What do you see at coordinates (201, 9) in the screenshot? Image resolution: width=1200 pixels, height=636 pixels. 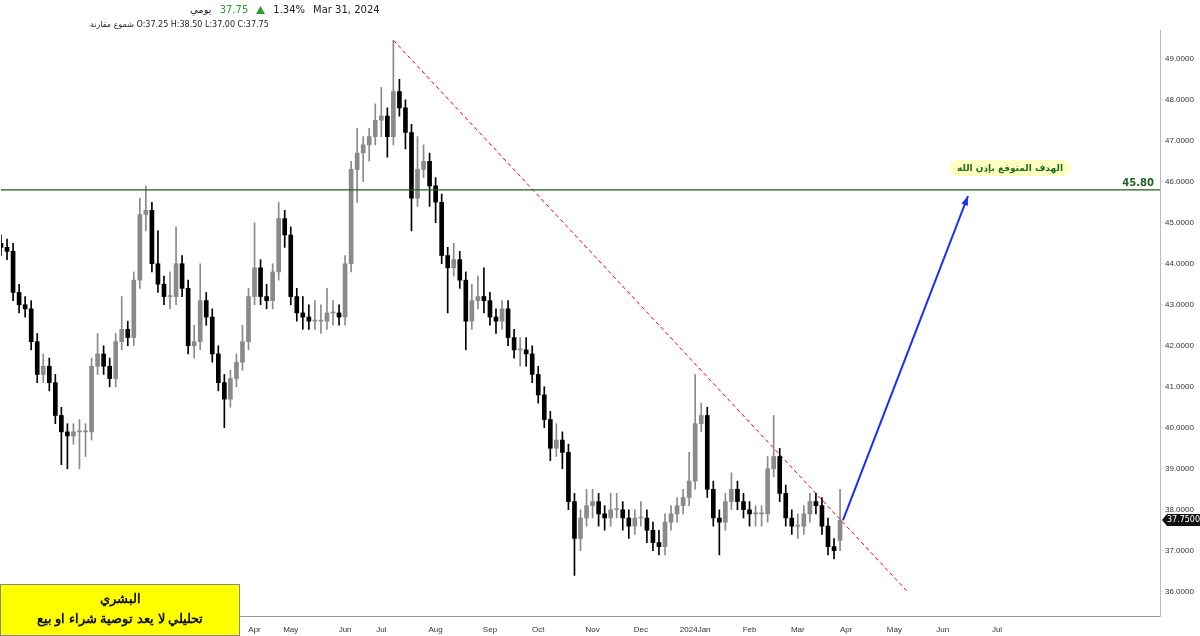 I see `chart-title: يومي` at bounding box center [201, 9].